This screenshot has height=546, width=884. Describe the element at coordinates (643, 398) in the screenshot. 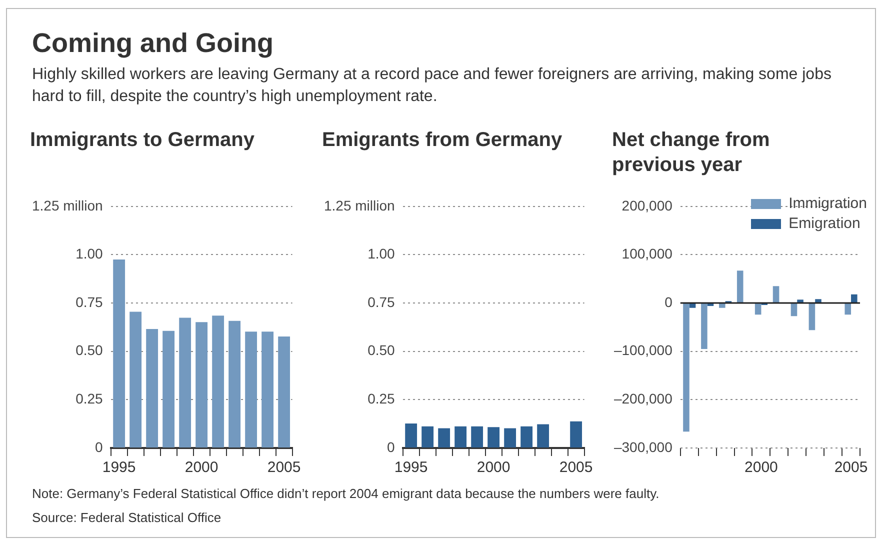

I see `y-tick-label: –200,000` at that location.